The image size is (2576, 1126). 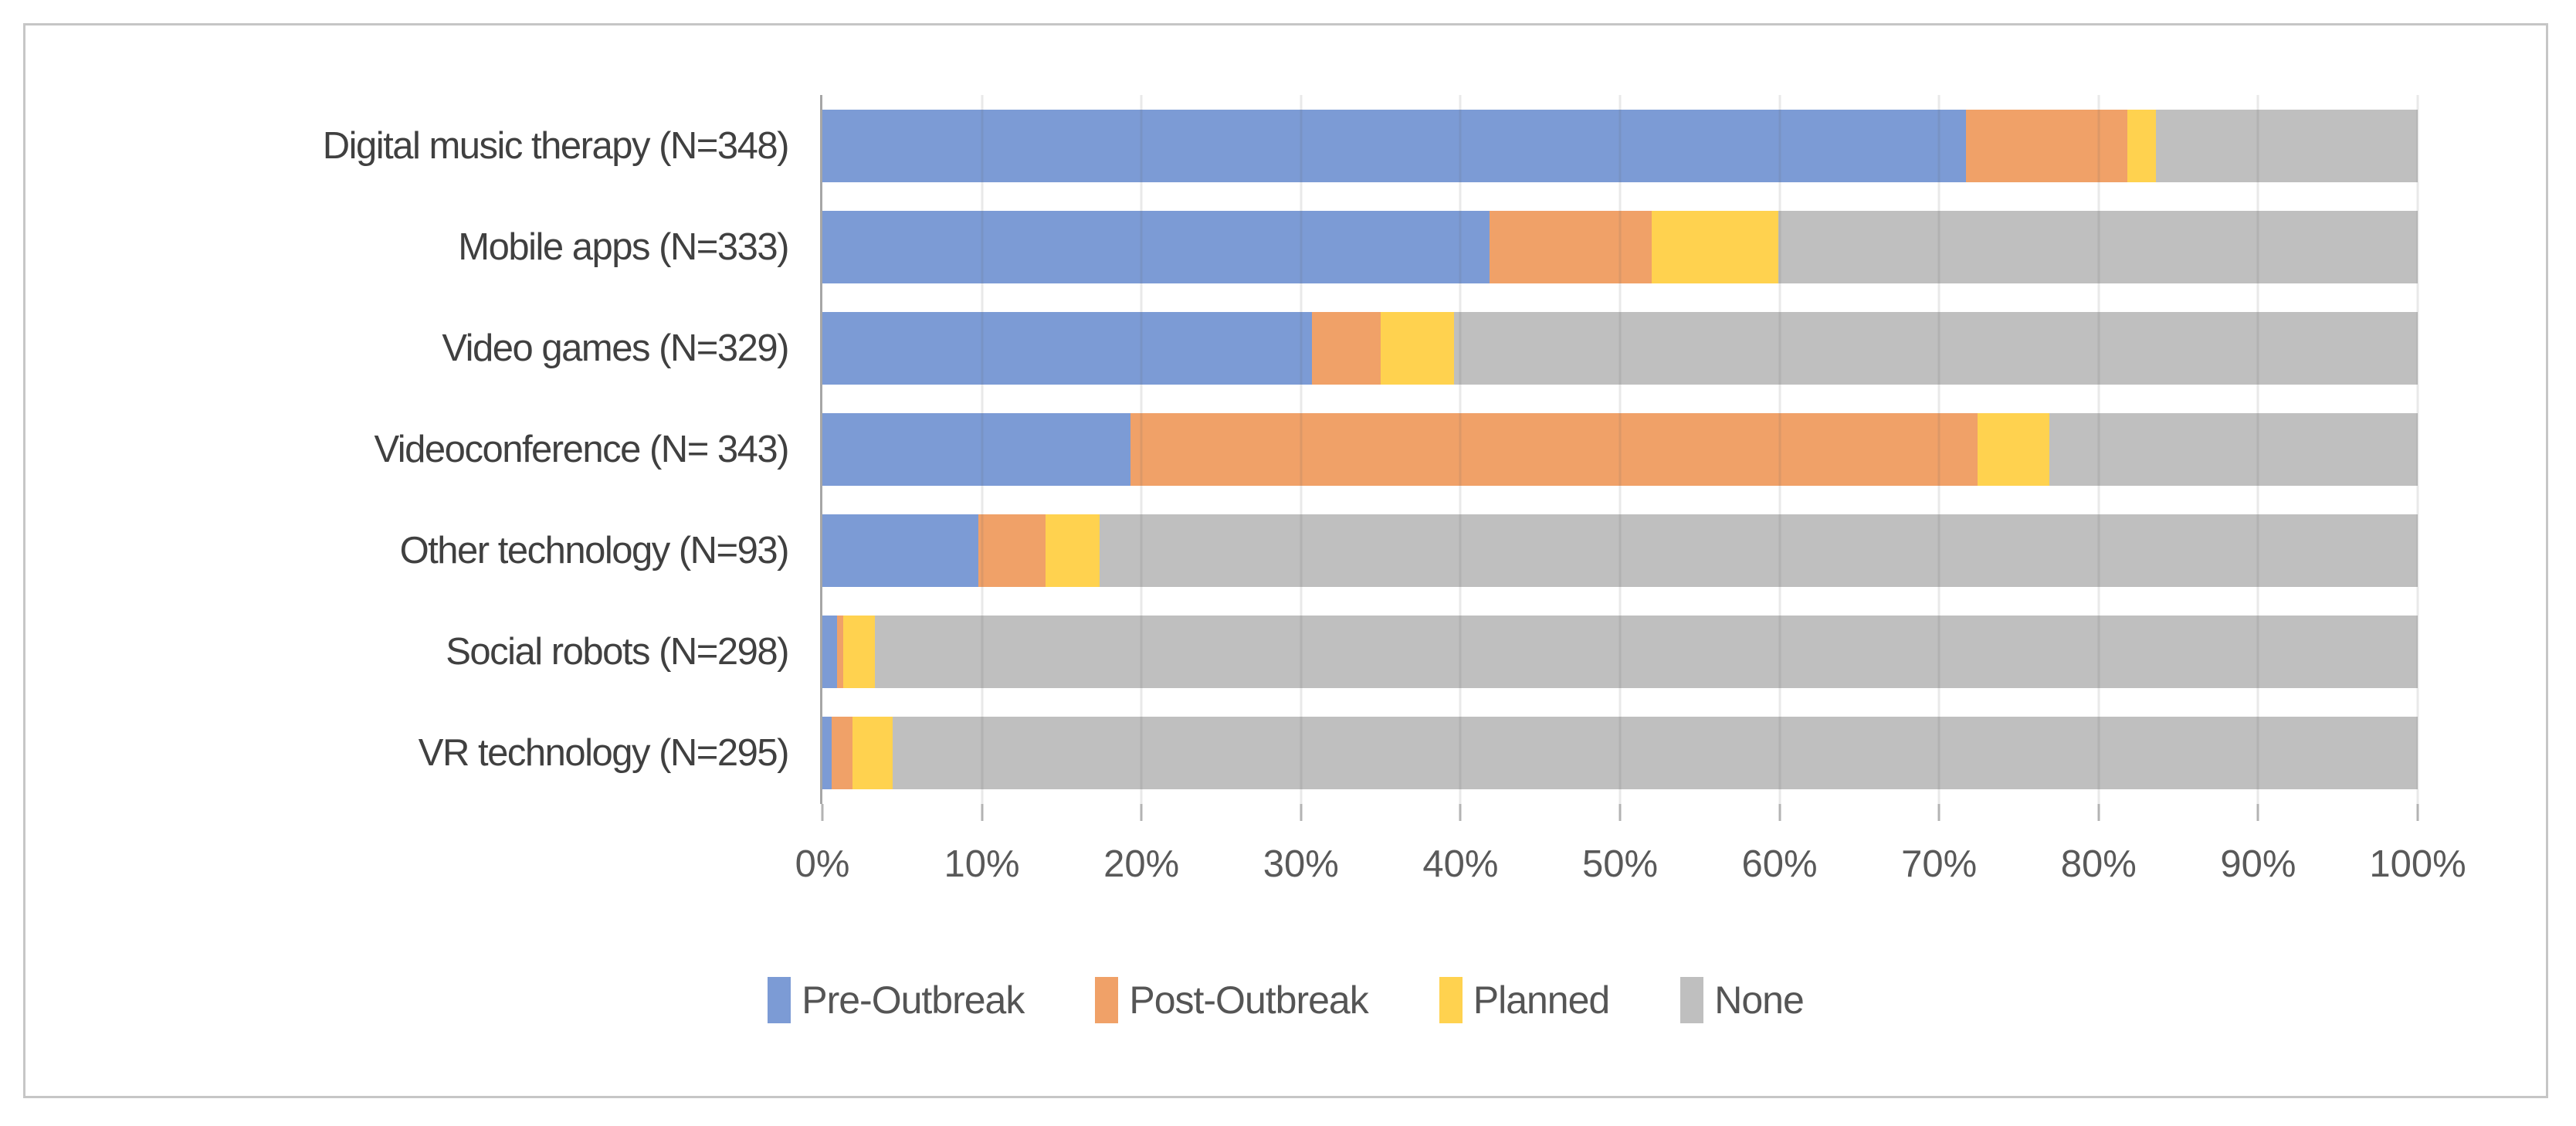 What do you see at coordinates (1779, 449) in the screenshot?
I see `gridline-60pct` at bounding box center [1779, 449].